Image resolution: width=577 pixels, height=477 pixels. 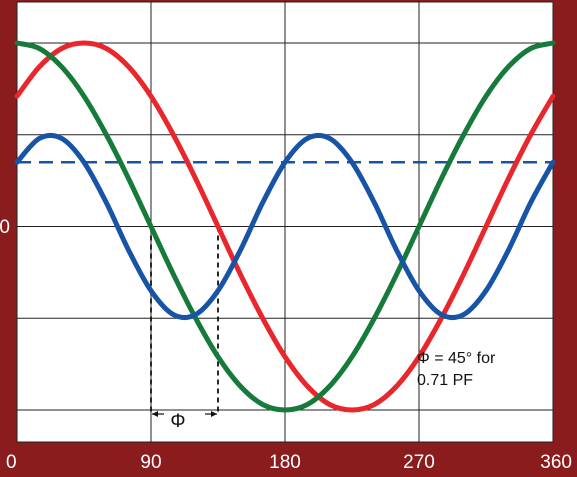 What do you see at coordinates (155, 414) in the screenshot?
I see `phase-arrowhead-left` at bounding box center [155, 414].